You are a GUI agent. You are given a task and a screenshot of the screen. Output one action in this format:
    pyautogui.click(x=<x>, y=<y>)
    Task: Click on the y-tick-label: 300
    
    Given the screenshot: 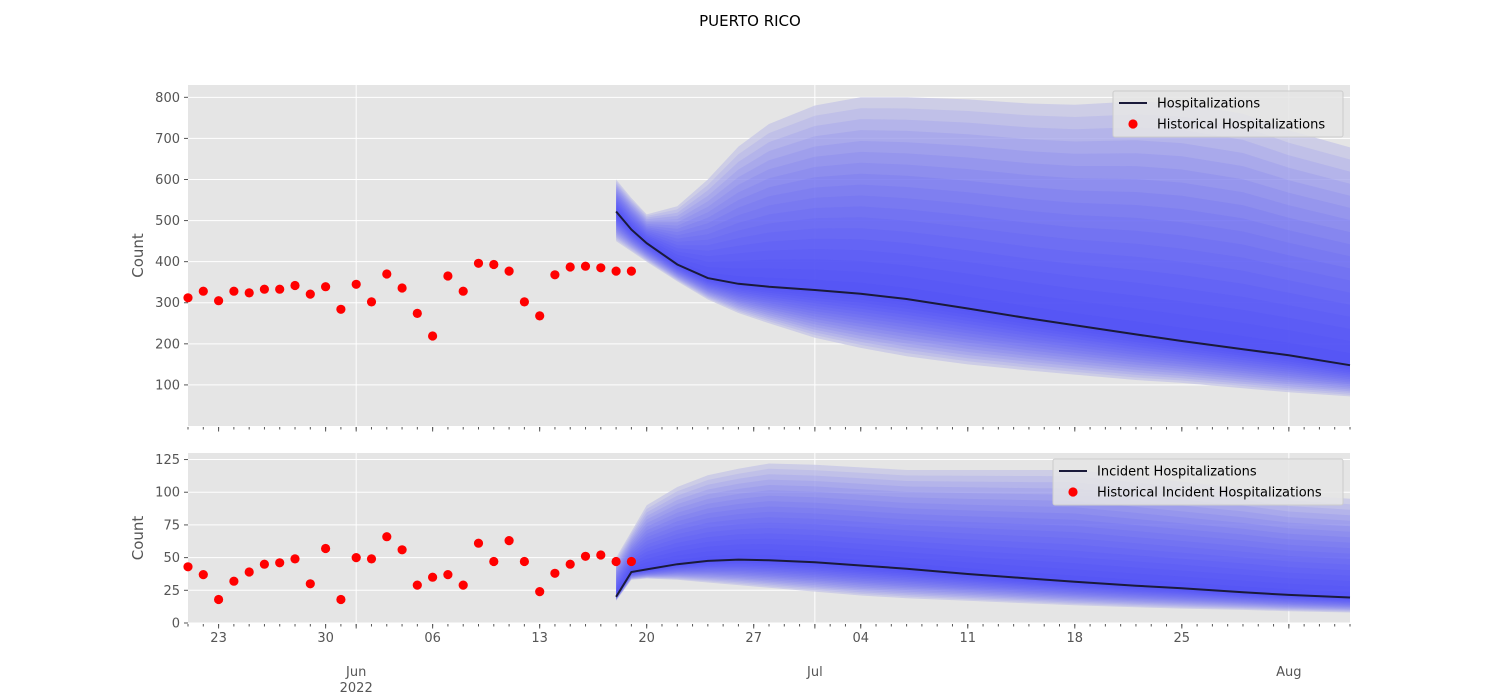 What is the action you would take?
    pyautogui.click(x=167, y=303)
    